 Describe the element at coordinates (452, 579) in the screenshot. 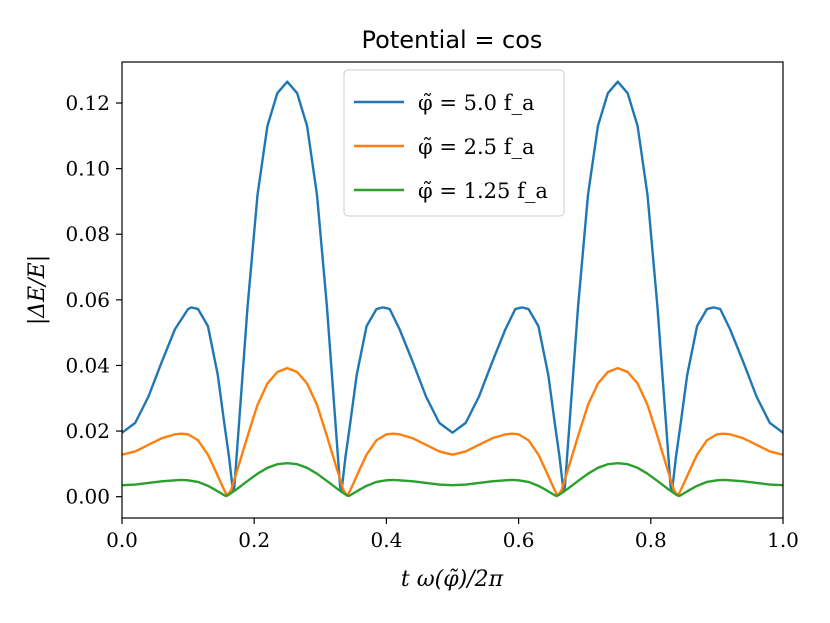

I see `x-axis-label: t ω(φ̃)/2π` at that location.